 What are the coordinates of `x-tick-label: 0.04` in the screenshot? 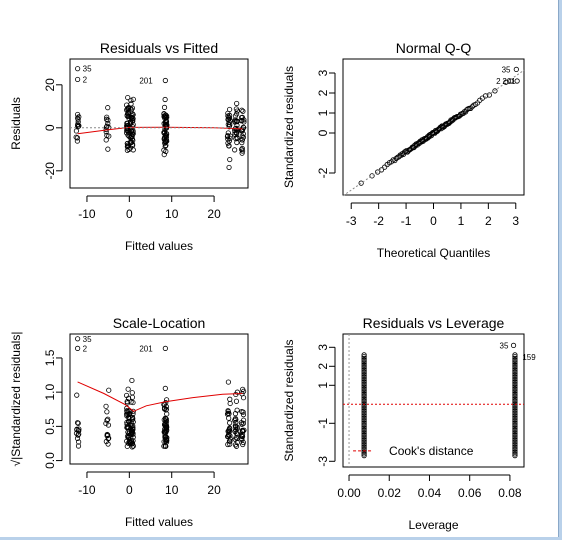 It's located at (430, 493).